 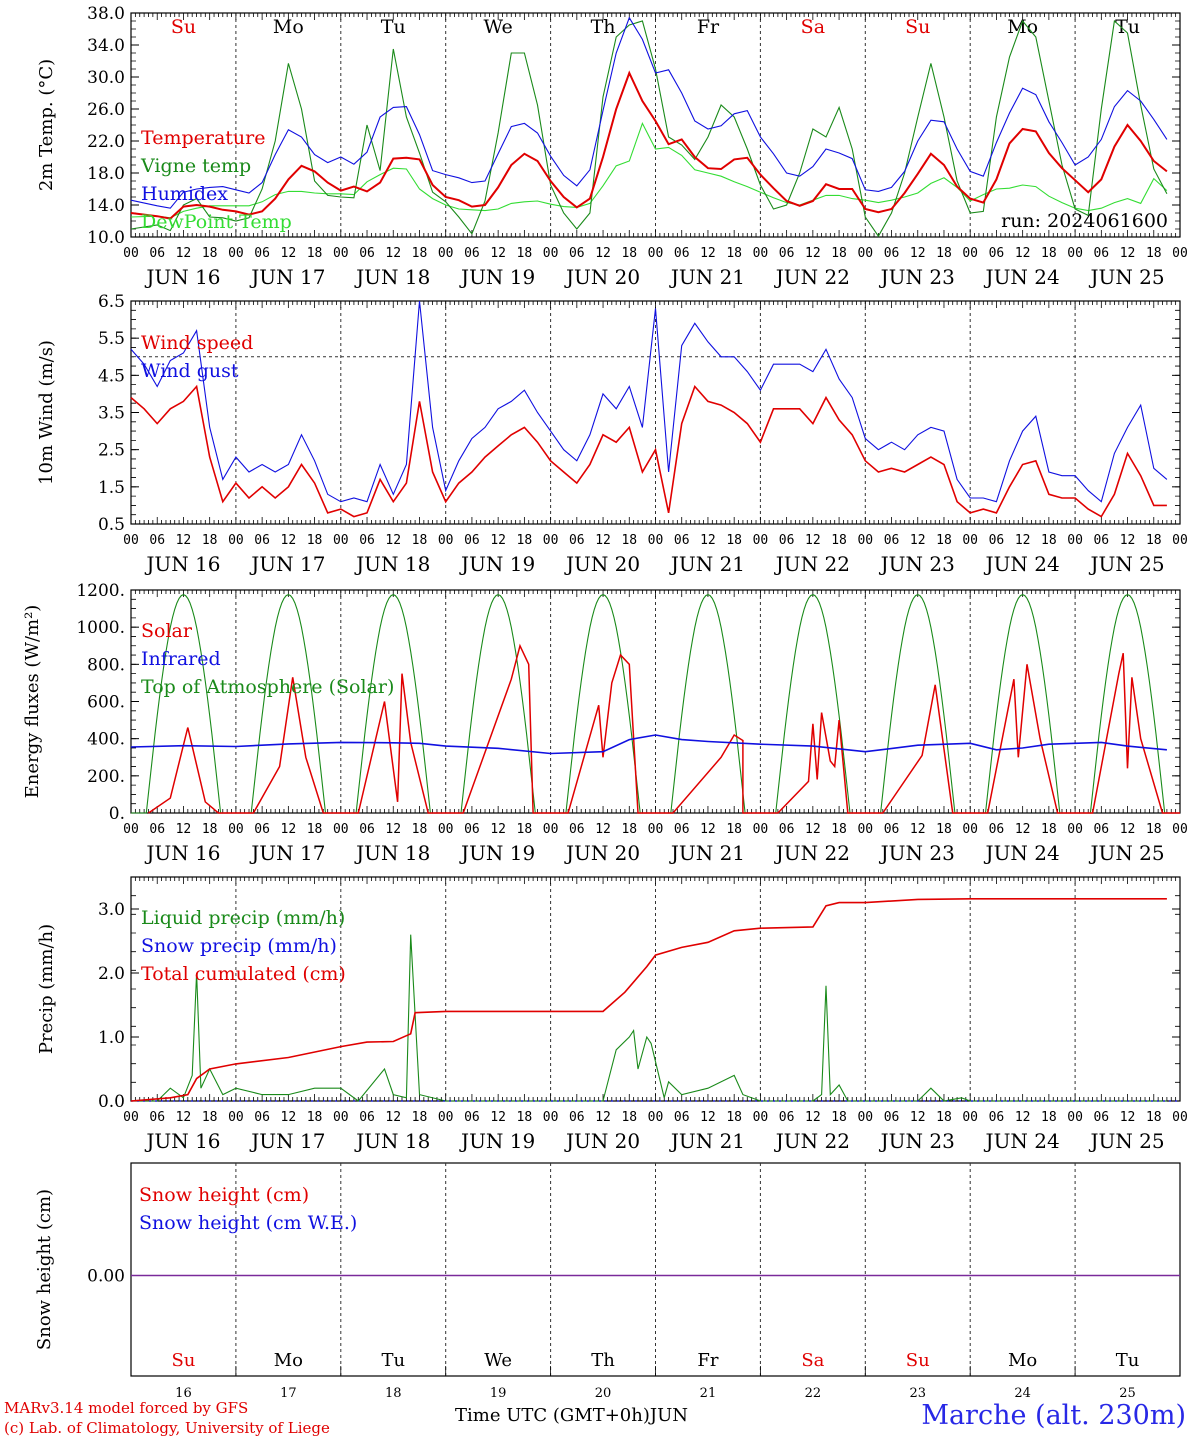 What do you see at coordinates (707, 1360) in the screenshot?
I see `weekday-label: Fr` at bounding box center [707, 1360].